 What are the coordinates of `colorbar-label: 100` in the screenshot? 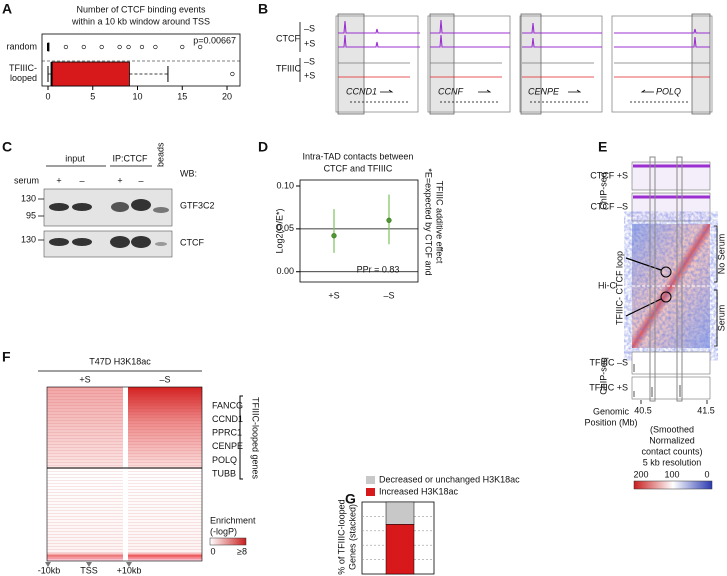 It's located at (671, 474).